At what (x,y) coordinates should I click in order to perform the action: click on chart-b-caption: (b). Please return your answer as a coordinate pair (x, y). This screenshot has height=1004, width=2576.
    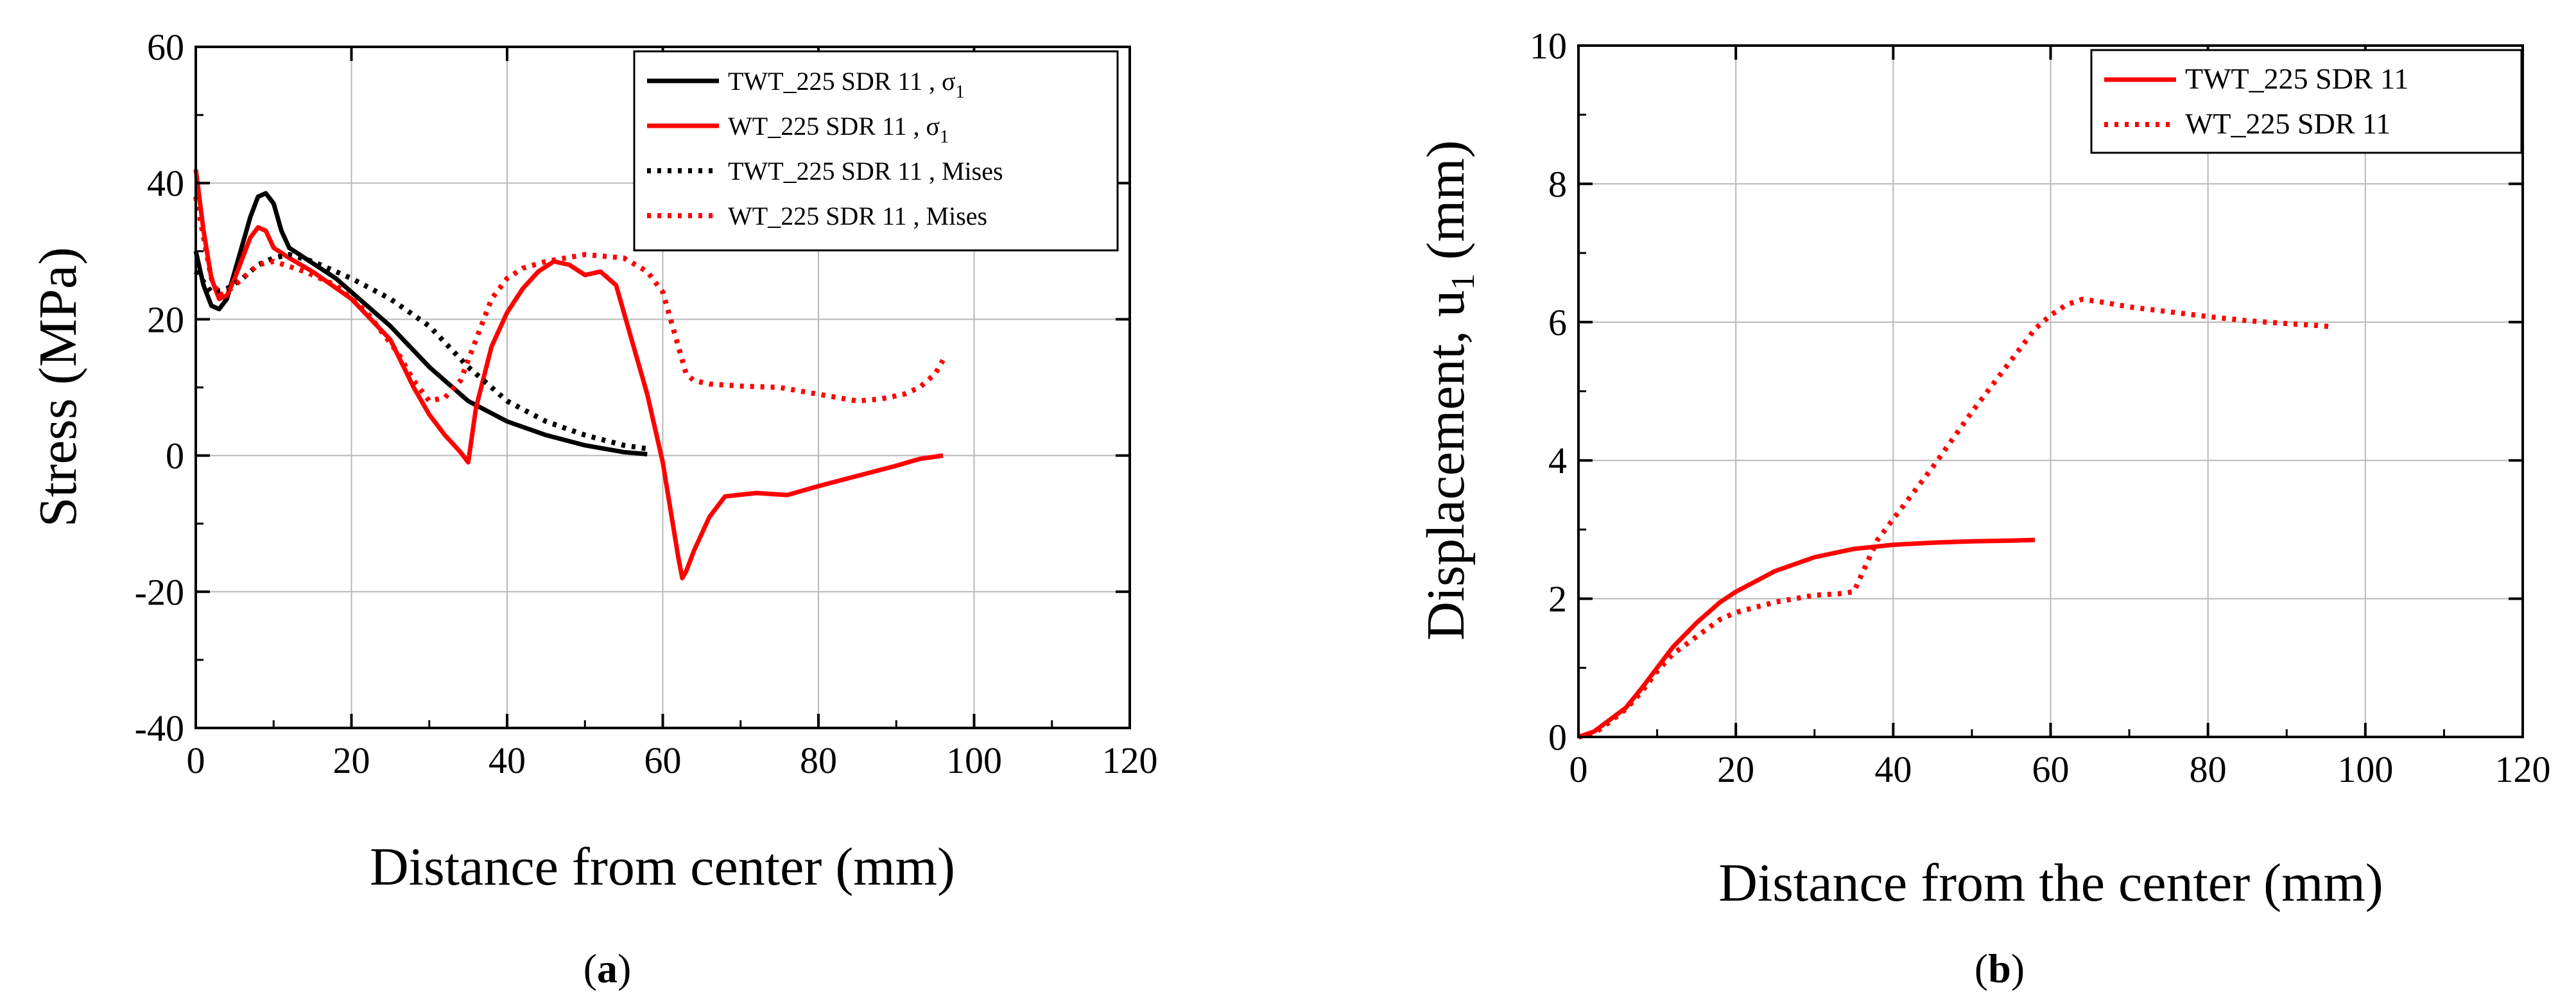
    Looking at the image, I should click on (2000, 968).